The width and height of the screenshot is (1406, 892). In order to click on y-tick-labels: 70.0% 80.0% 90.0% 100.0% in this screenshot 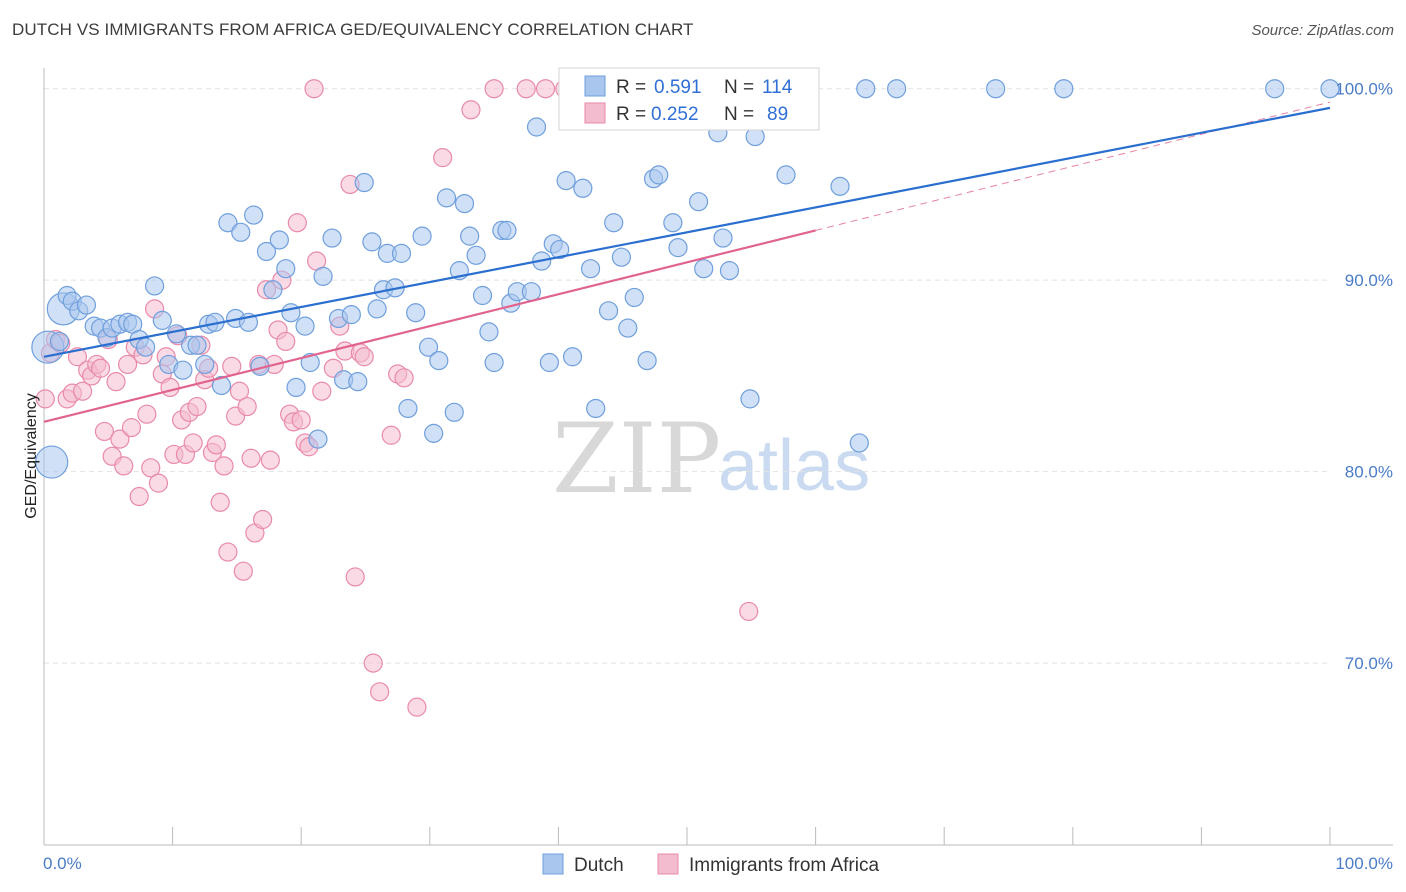, I will do `click(1364, 376)`.